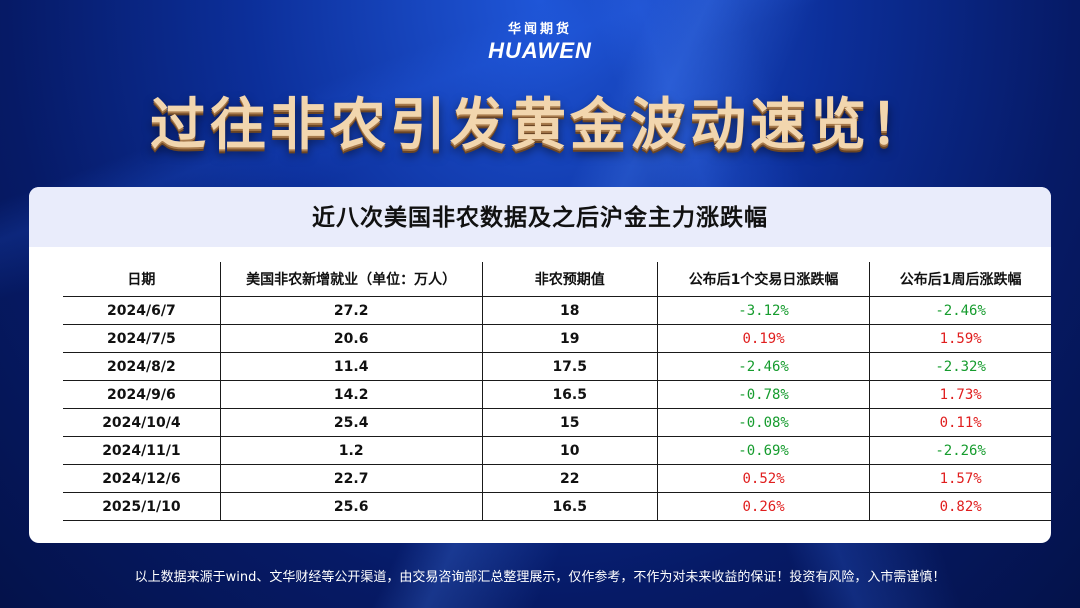 Image resolution: width=1080 pixels, height=608 pixels. Describe the element at coordinates (351, 338) in the screenshot. I see `cell-nfp: 20.6` at that location.